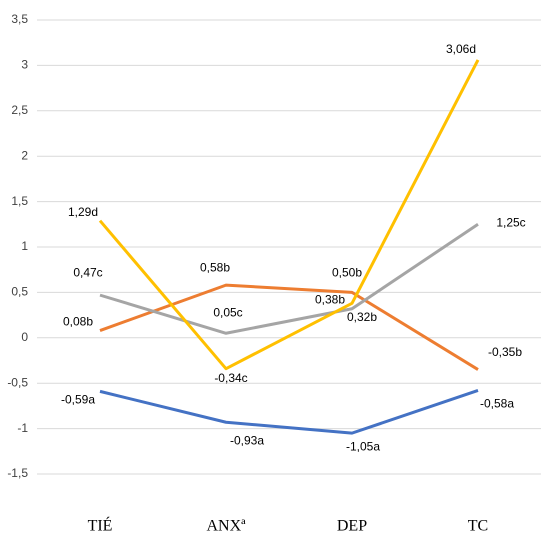 The image size is (557, 553). I want to click on x-tick-label: TIÉ, so click(100, 525).